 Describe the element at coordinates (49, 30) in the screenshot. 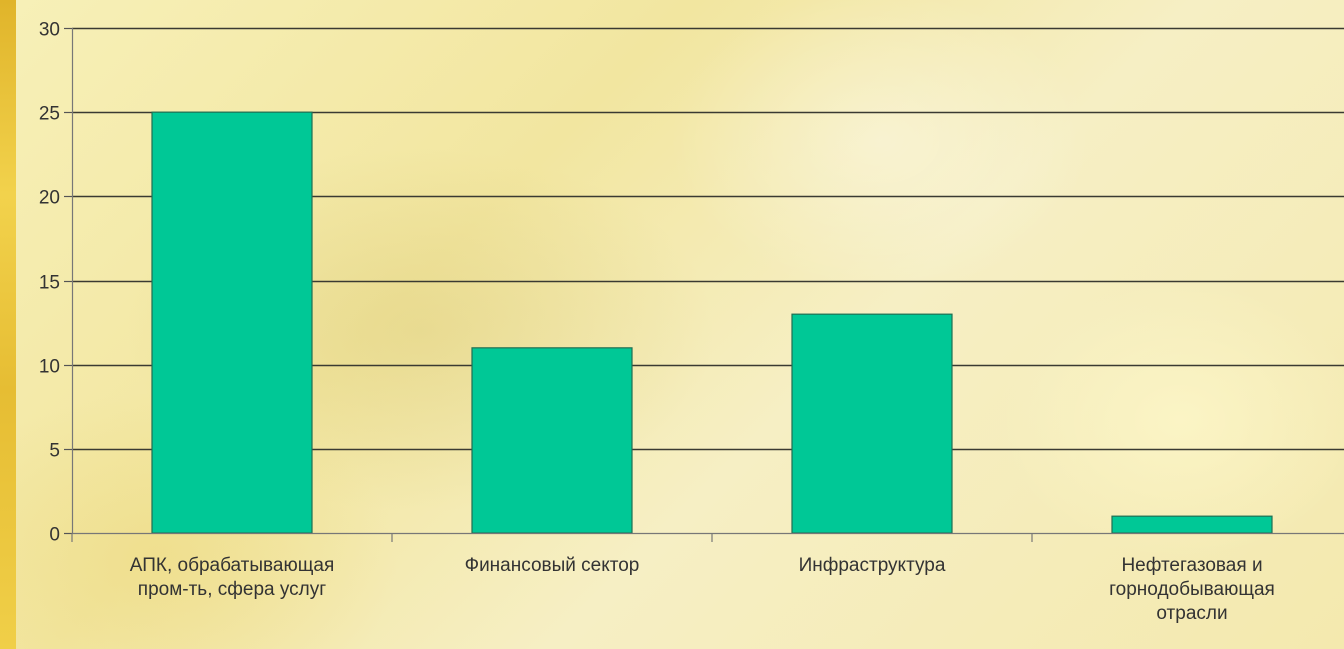

I see `y-tick-label: 30` at that location.